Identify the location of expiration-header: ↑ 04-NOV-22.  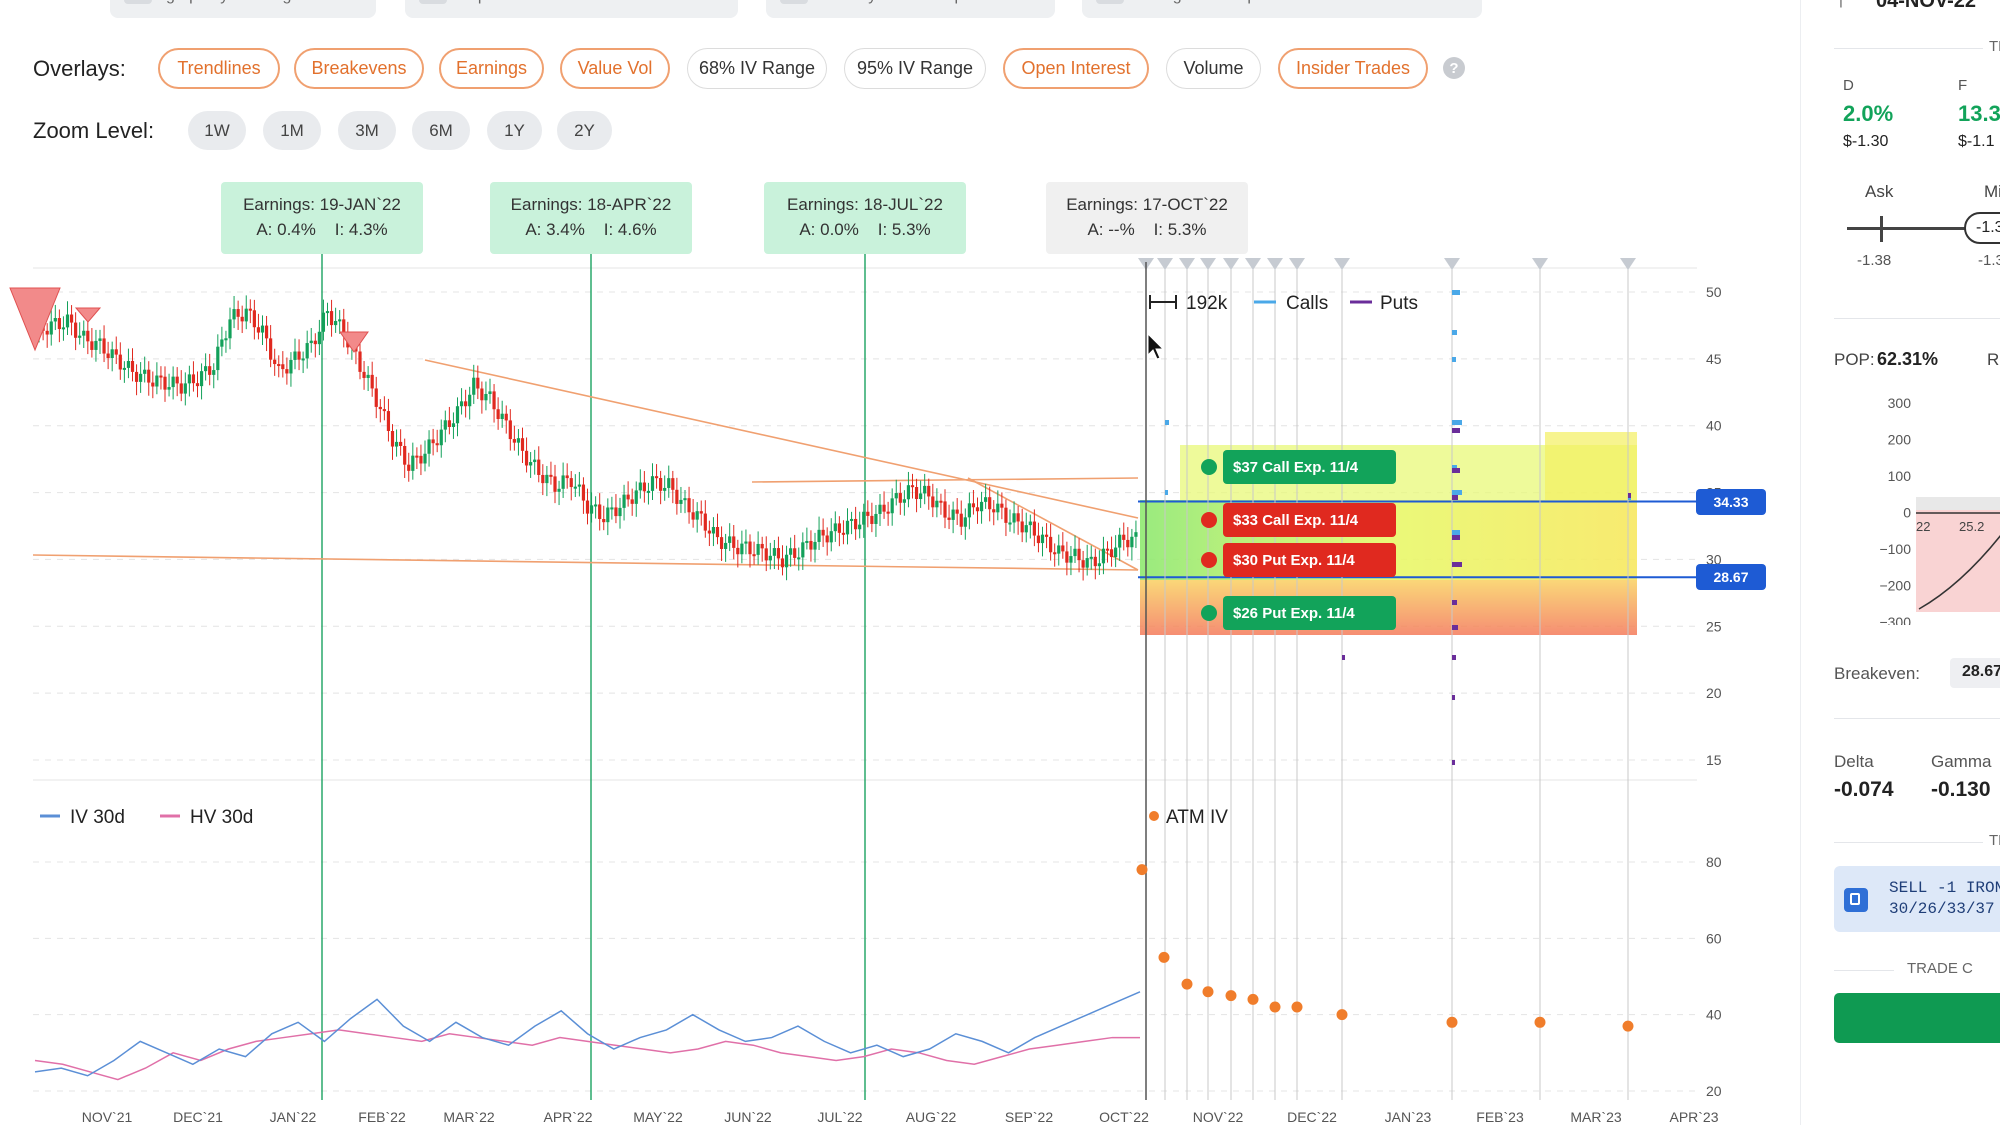
(1906, 6).